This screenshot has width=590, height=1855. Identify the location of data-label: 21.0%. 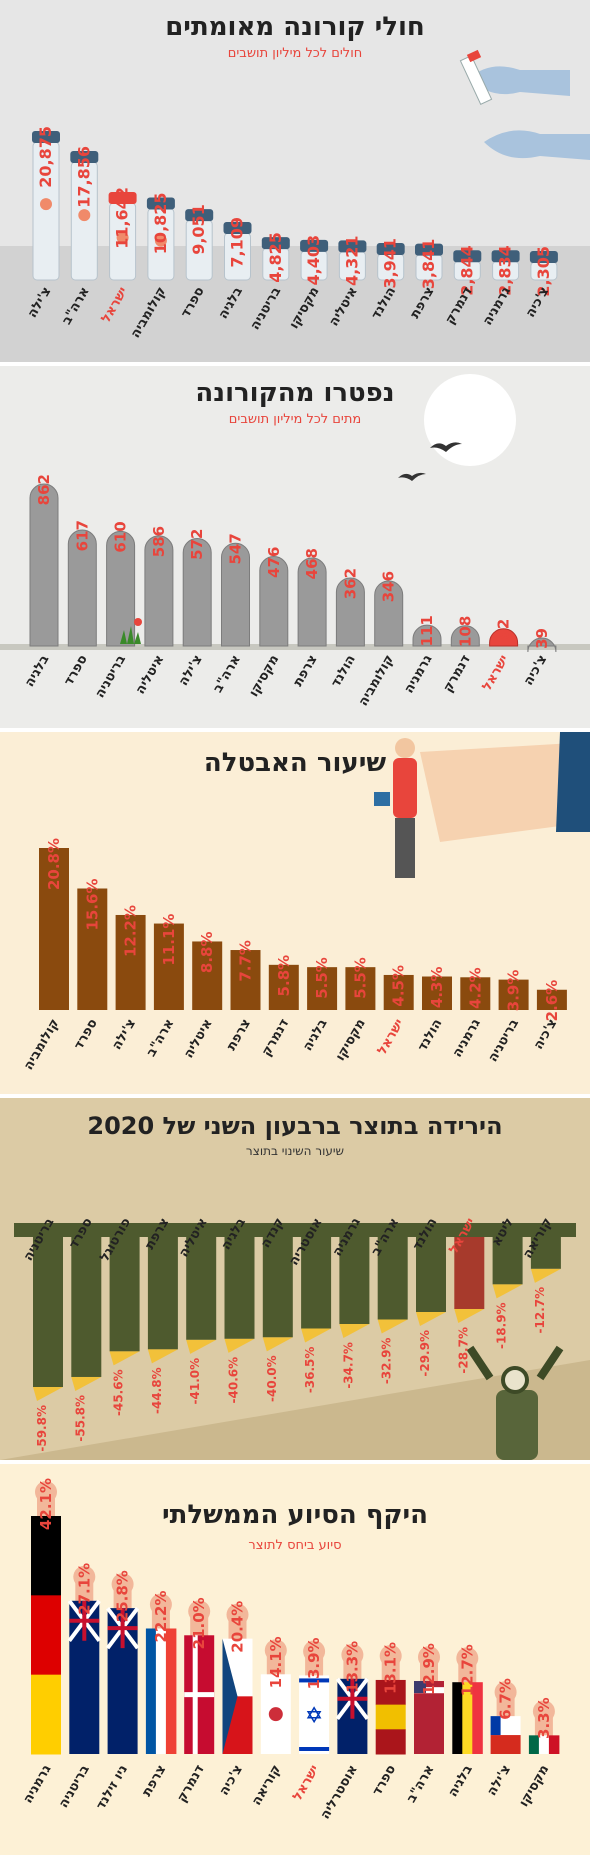
(199, 1623).